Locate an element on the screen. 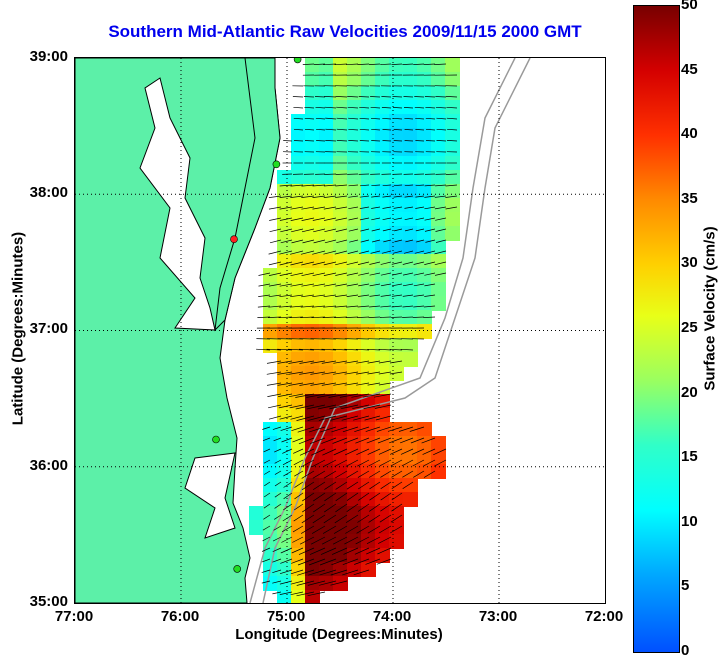 This screenshot has height=659, width=724. y-tick-label: 37:00 is located at coordinates (48, 328).